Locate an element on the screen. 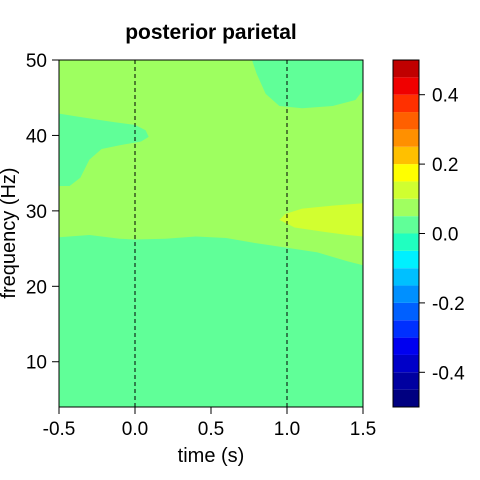  y-tick-label: 20 is located at coordinates (36, 287).